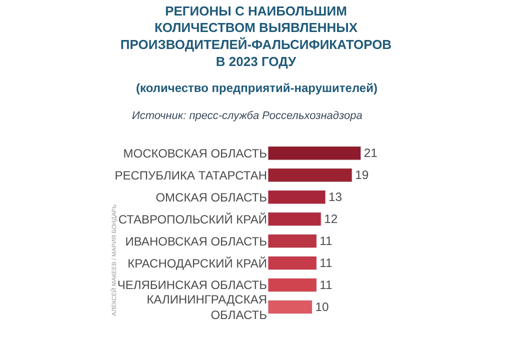 The width and height of the screenshot is (512, 340). Describe the element at coordinates (362, 175) in the screenshot. I see `data-label: 19` at that location.